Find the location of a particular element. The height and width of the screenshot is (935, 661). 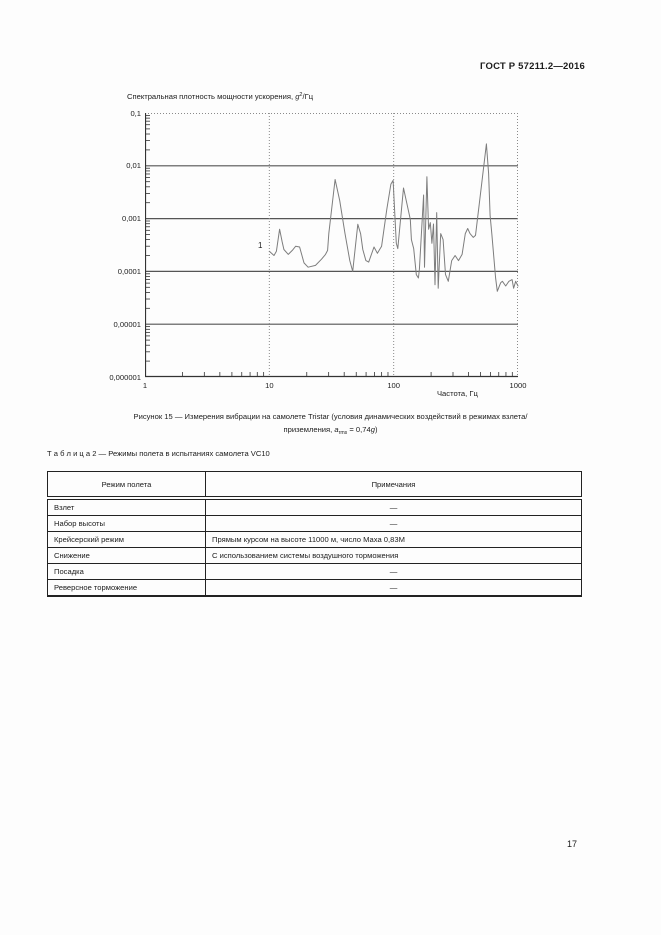

mode-cell: Реверсное торможение is located at coordinates (126, 588).